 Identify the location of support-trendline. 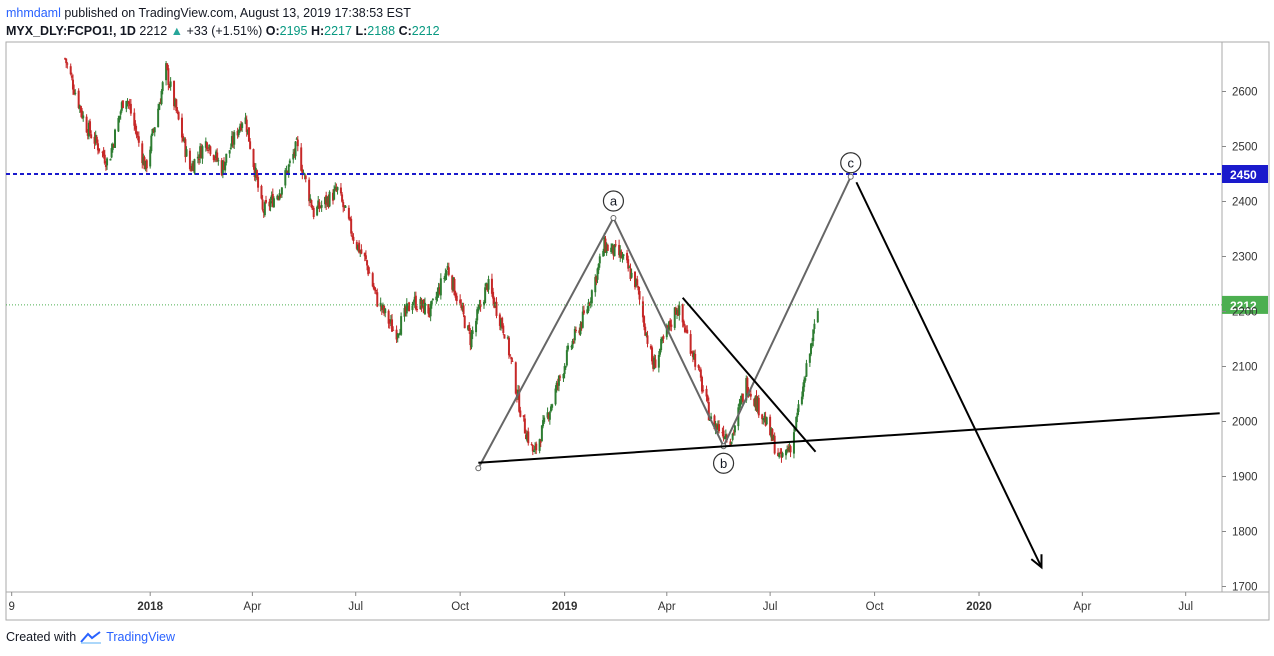
(849, 438).